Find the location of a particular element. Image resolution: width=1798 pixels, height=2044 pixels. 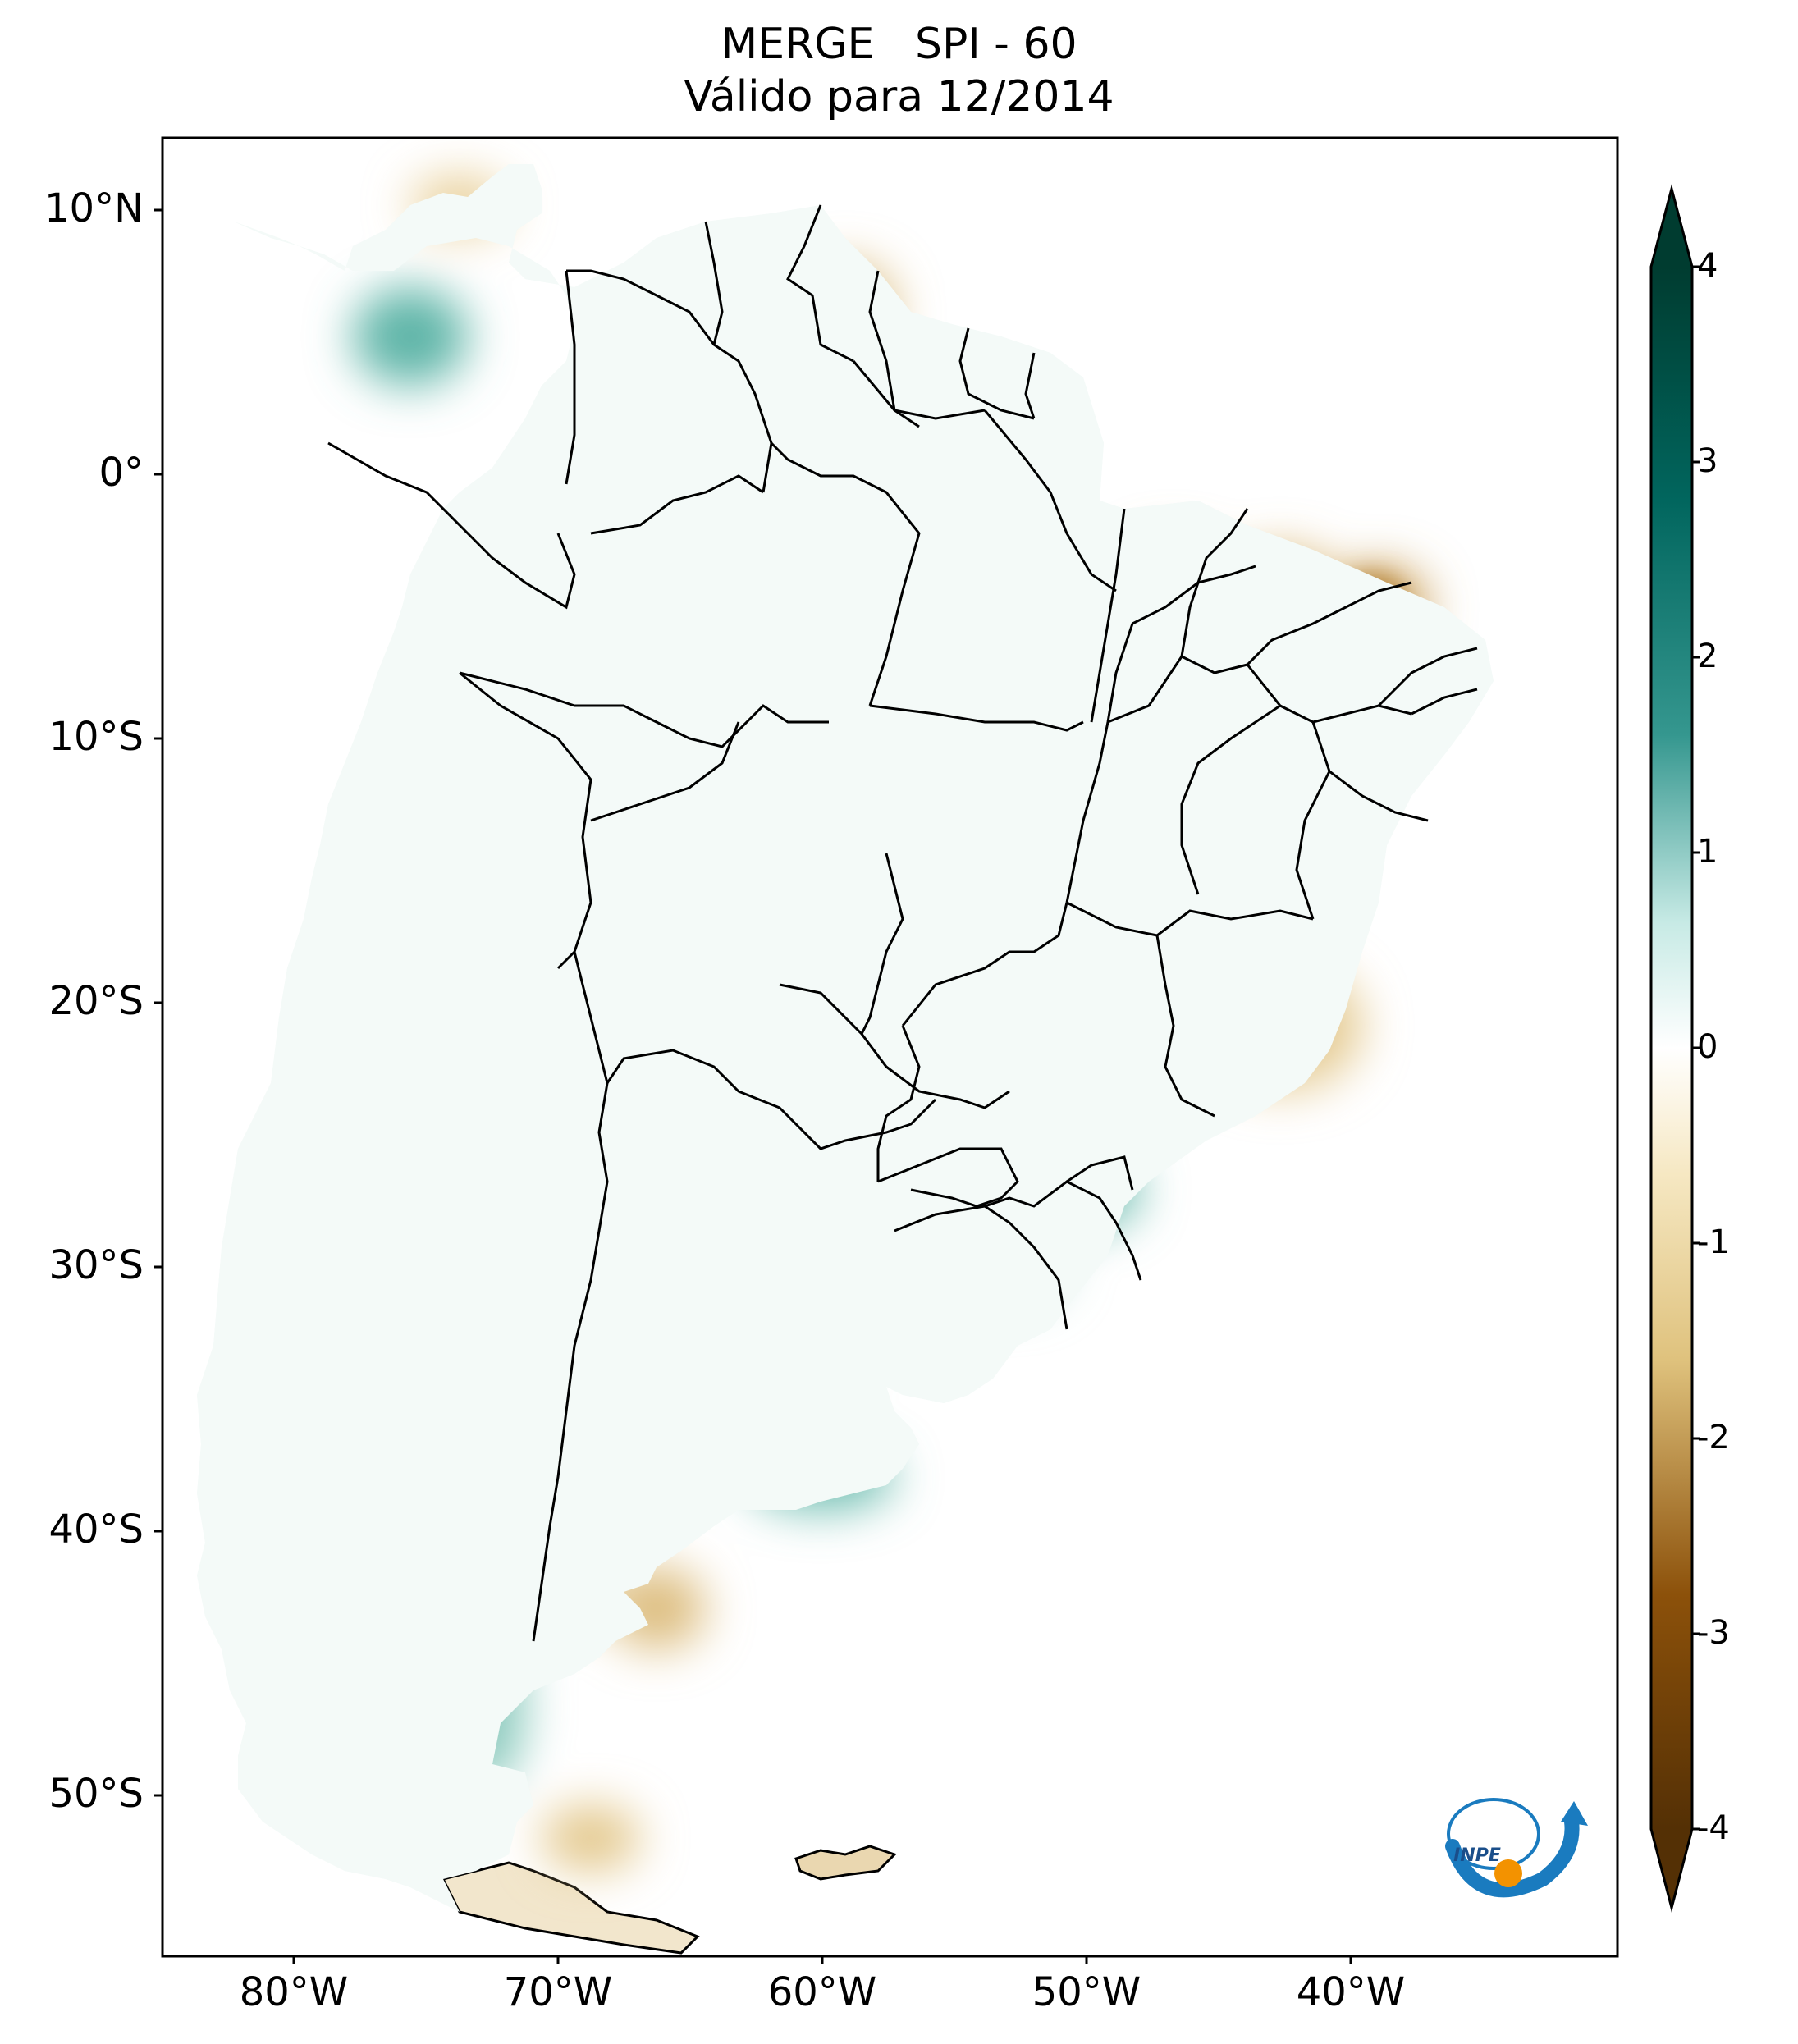

colorbar is located at coordinates (1674, 1048).